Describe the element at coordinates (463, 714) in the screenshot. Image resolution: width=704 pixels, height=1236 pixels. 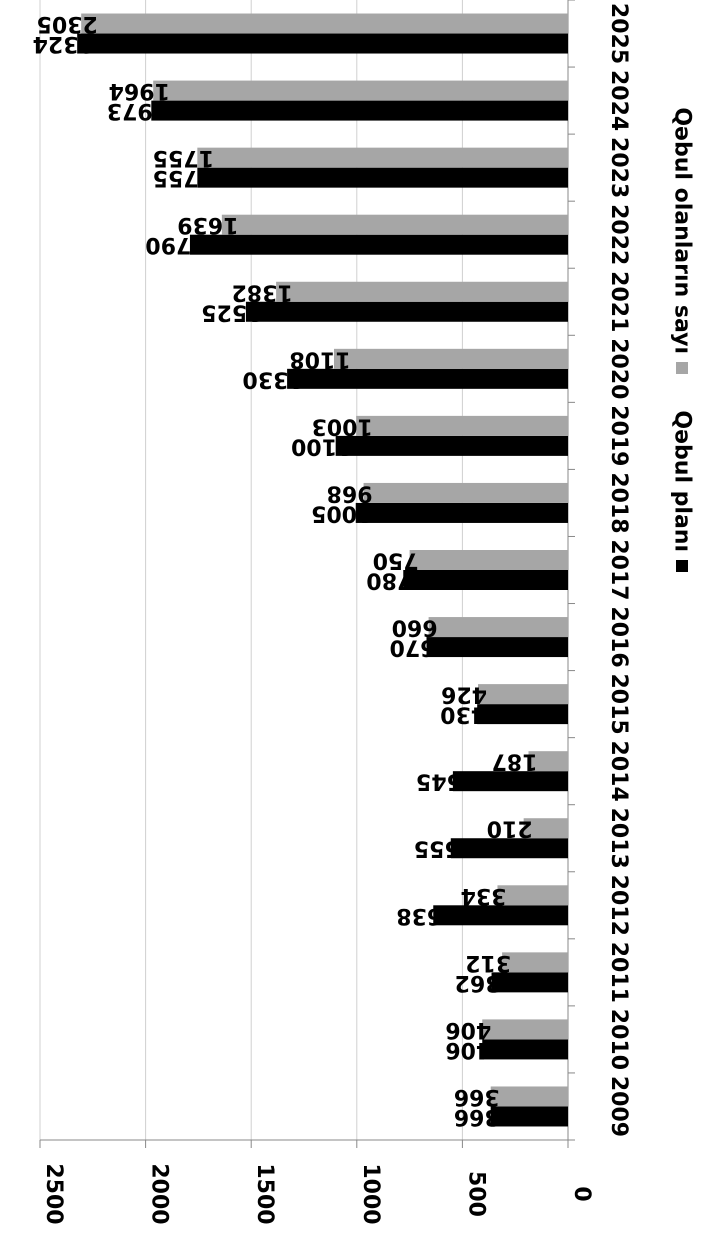
I see `data-label-plan: 430` at that location.